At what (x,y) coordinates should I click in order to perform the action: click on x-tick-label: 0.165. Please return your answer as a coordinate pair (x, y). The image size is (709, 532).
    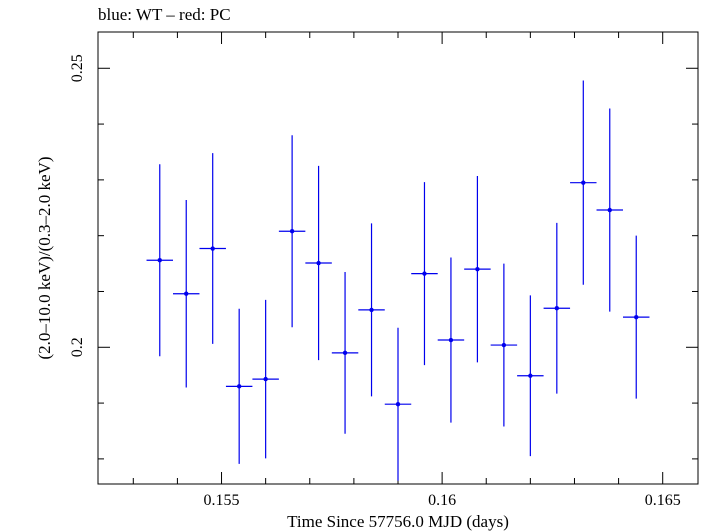
    Looking at the image, I should click on (663, 500).